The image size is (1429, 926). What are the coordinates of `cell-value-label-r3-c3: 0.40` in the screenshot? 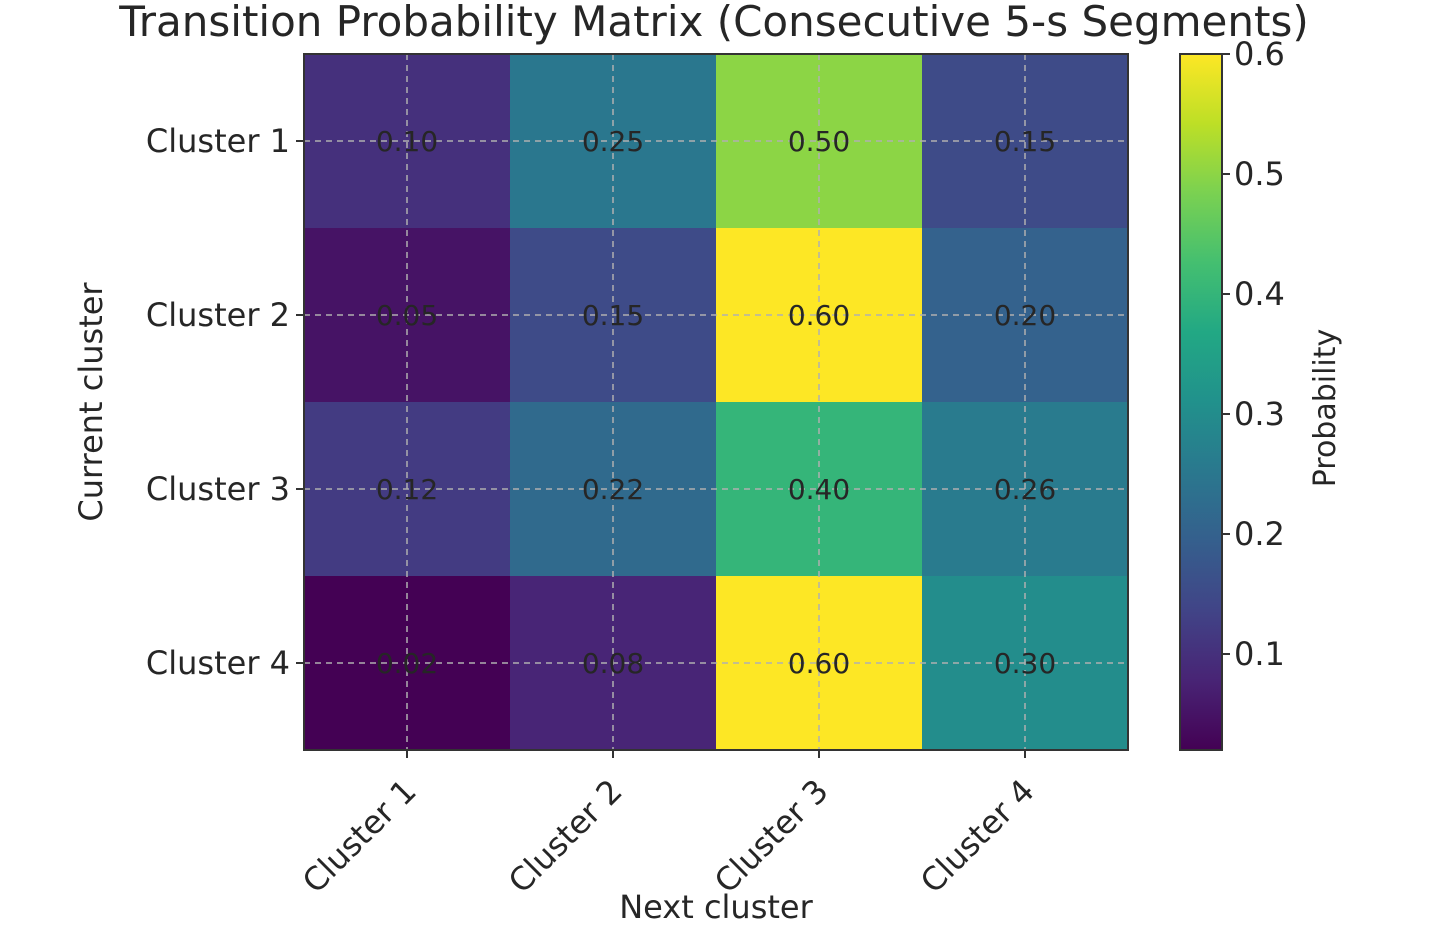 It's located at (819, 489).